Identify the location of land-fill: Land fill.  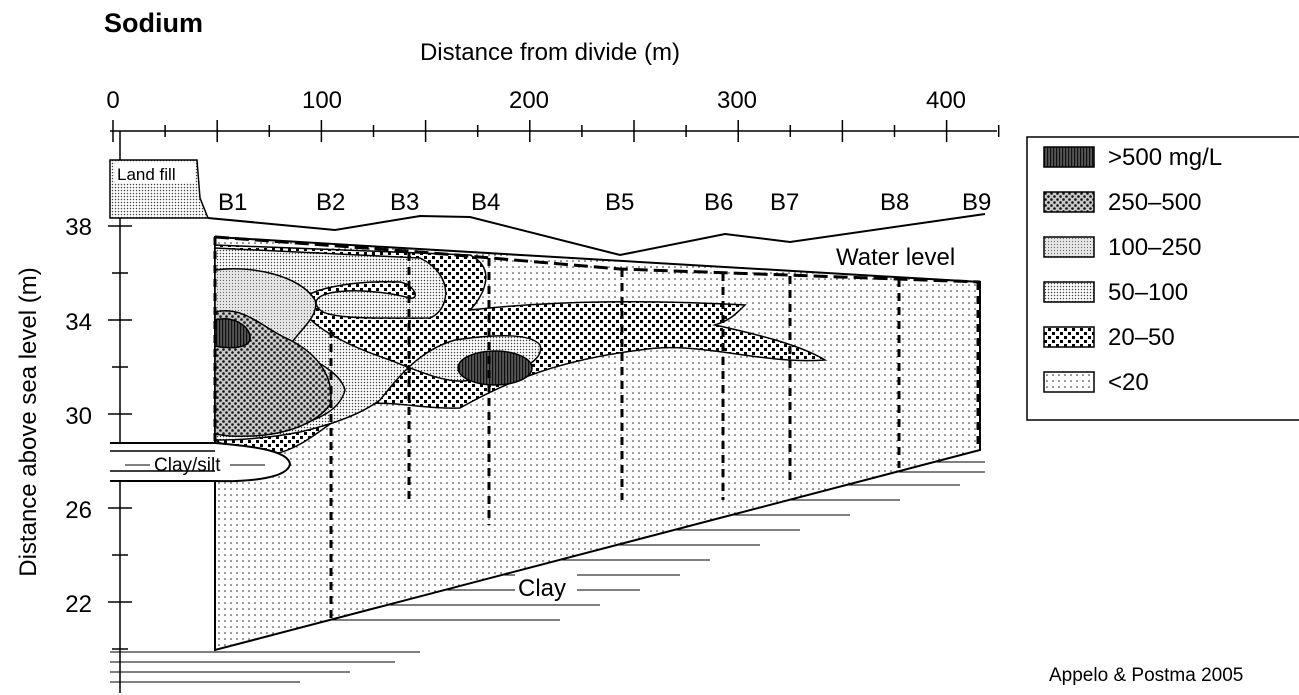
(159, 189).